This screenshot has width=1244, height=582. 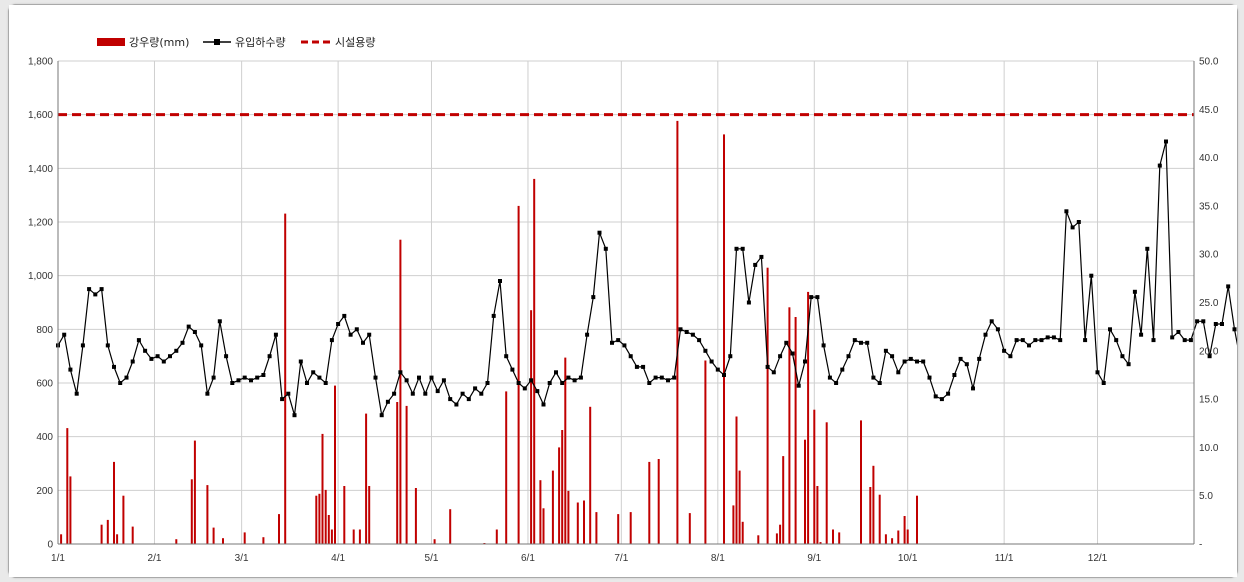 What do you see at coordinates (217, 42) in the screenshot?
I see `legend-inflow-marker` at bounding box center [217, 42].